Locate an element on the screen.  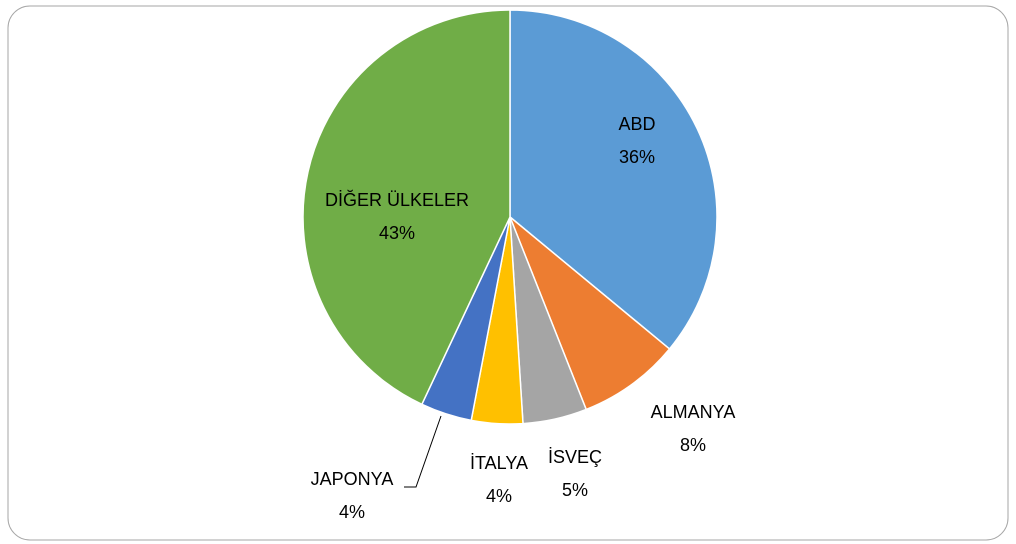
label-category: İTALYA is located at coordinates (499, 463).